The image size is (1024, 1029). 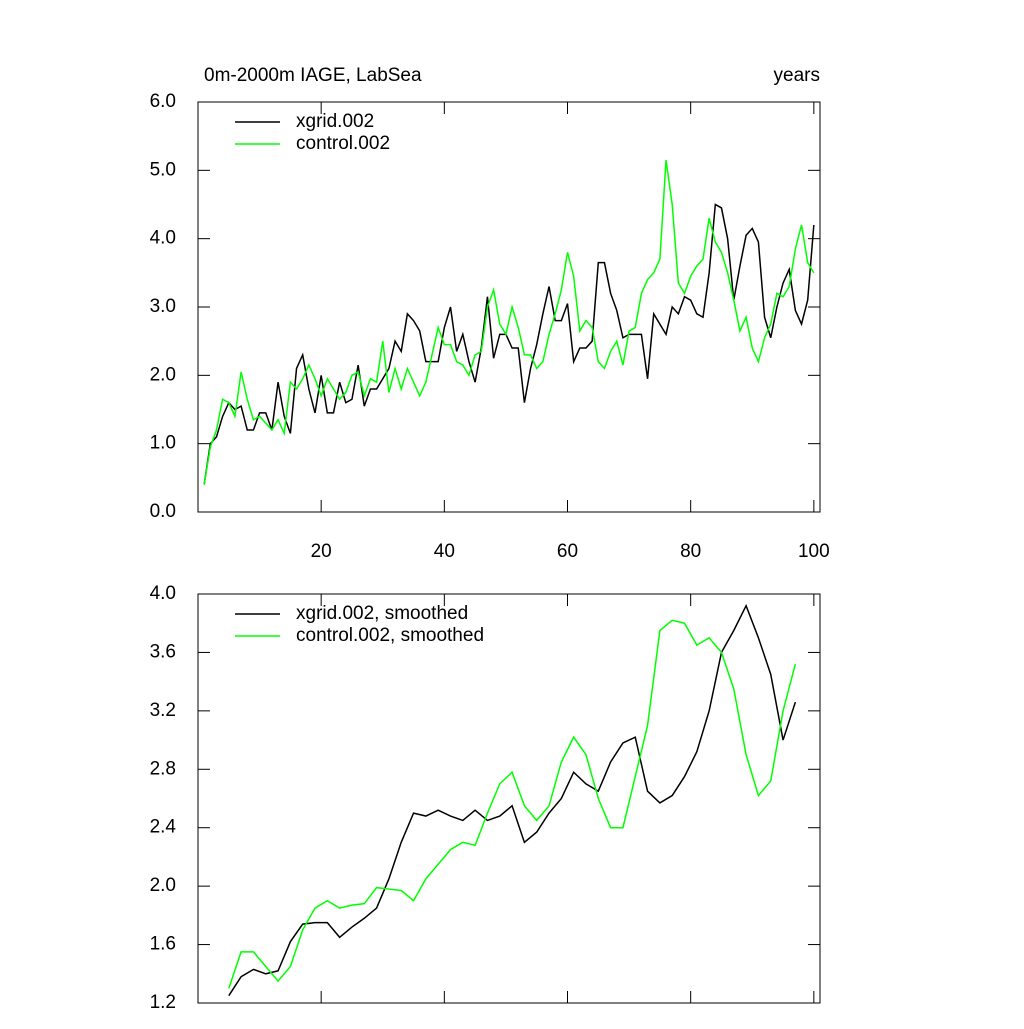 What do you see at coordinates (163, 710) in the screenshot?
I see `y-tick-label: 3.2` at bounding box center [163, 710].